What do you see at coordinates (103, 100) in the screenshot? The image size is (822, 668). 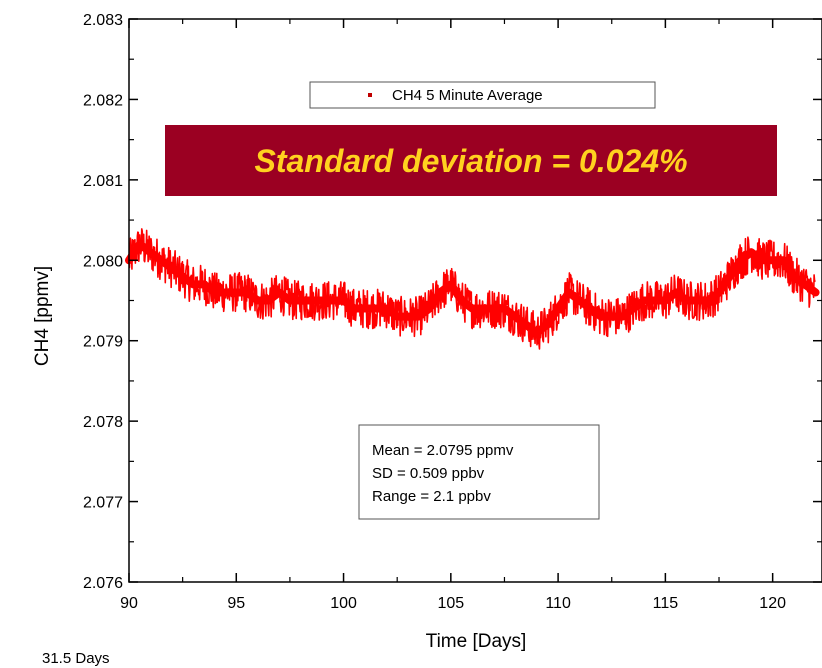 I see `y-tick-label: 2.082` at bounding box center [103, 100].